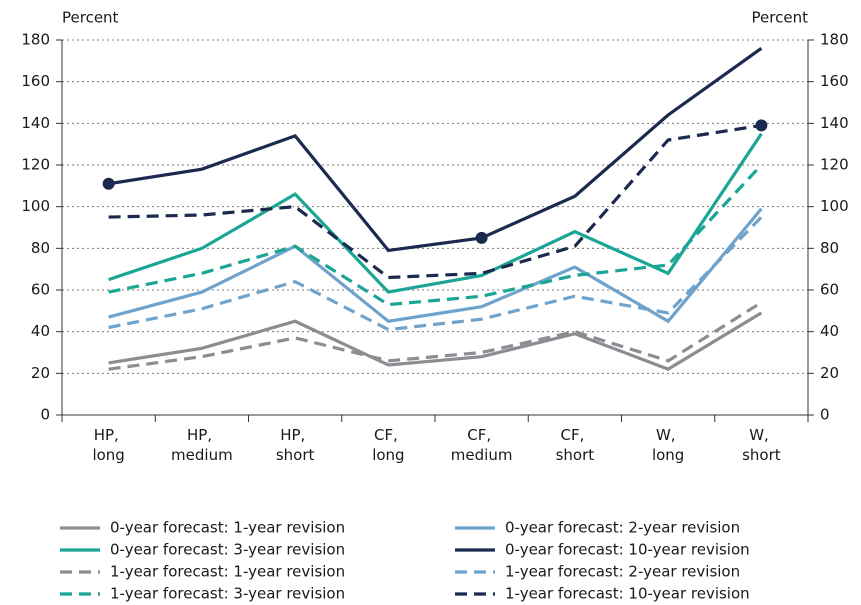 The width and height of the screenshot is (861, 605). What do you see at coordinates (627, 594) in the screenshot?
I see `legend-label: 1-year forecast: 10-year revision` at bounding box center [627, 594].